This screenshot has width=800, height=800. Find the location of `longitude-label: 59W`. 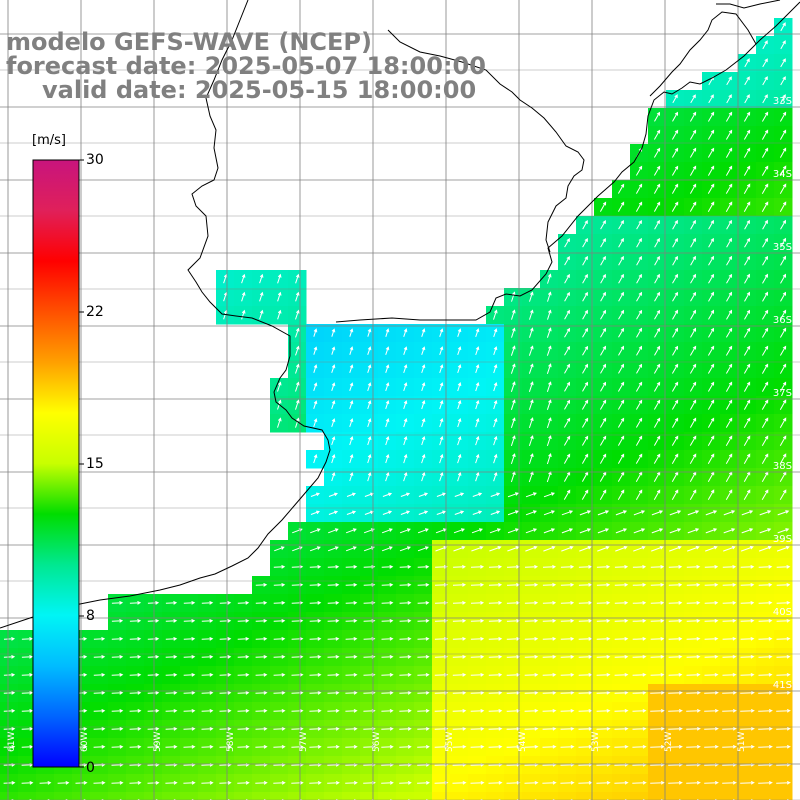

longitude-label: 59W is located at coordinates (158, 742).